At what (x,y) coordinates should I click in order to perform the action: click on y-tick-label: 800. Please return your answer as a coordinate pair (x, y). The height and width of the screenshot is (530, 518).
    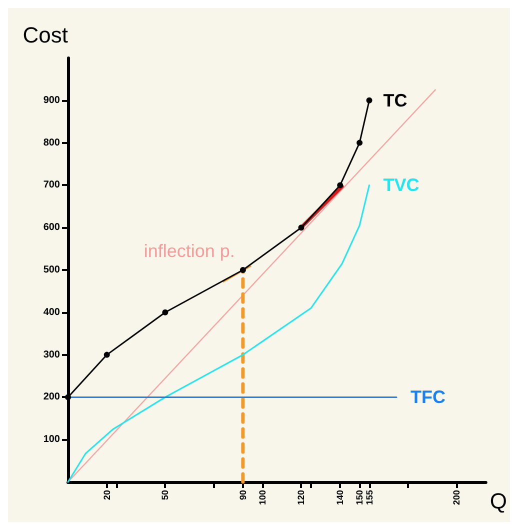
    Looking at the image, I should click on (51, 142).